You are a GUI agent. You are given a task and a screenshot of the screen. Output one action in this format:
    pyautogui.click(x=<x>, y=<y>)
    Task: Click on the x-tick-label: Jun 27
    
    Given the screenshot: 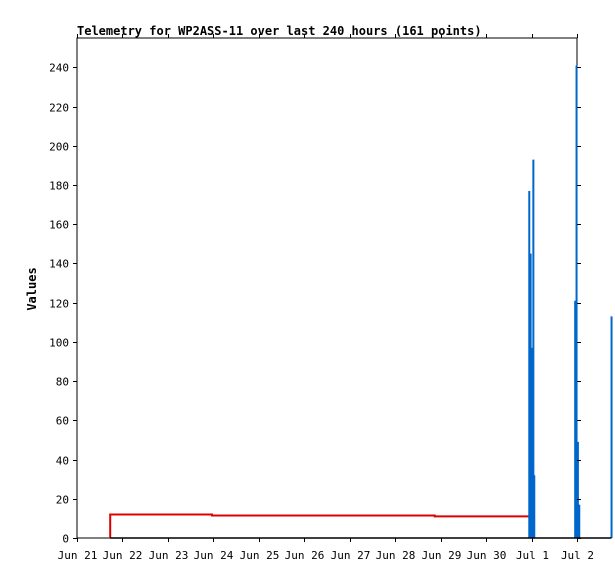 What is the action you would take?
    pyautogui.click(x=351, y=555)
    